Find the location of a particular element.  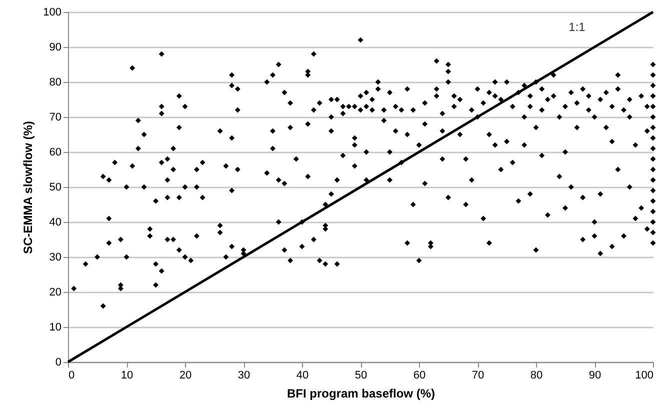

x-tick-label: 60 is located at coordinates (419, 376).